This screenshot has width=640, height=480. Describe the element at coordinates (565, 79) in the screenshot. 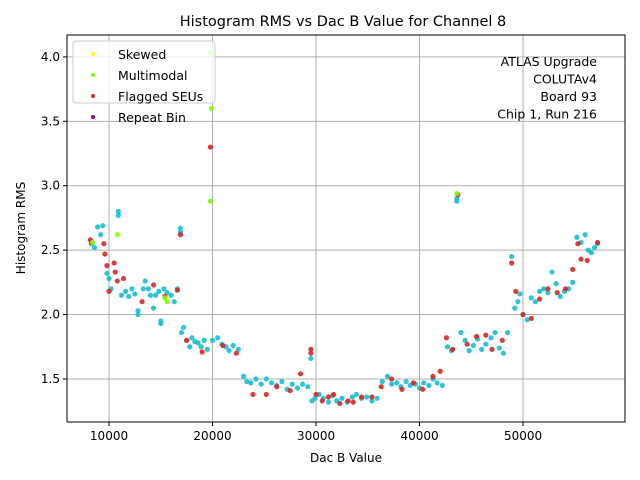

I see `annotation-line: COLUTAv4` at that location.